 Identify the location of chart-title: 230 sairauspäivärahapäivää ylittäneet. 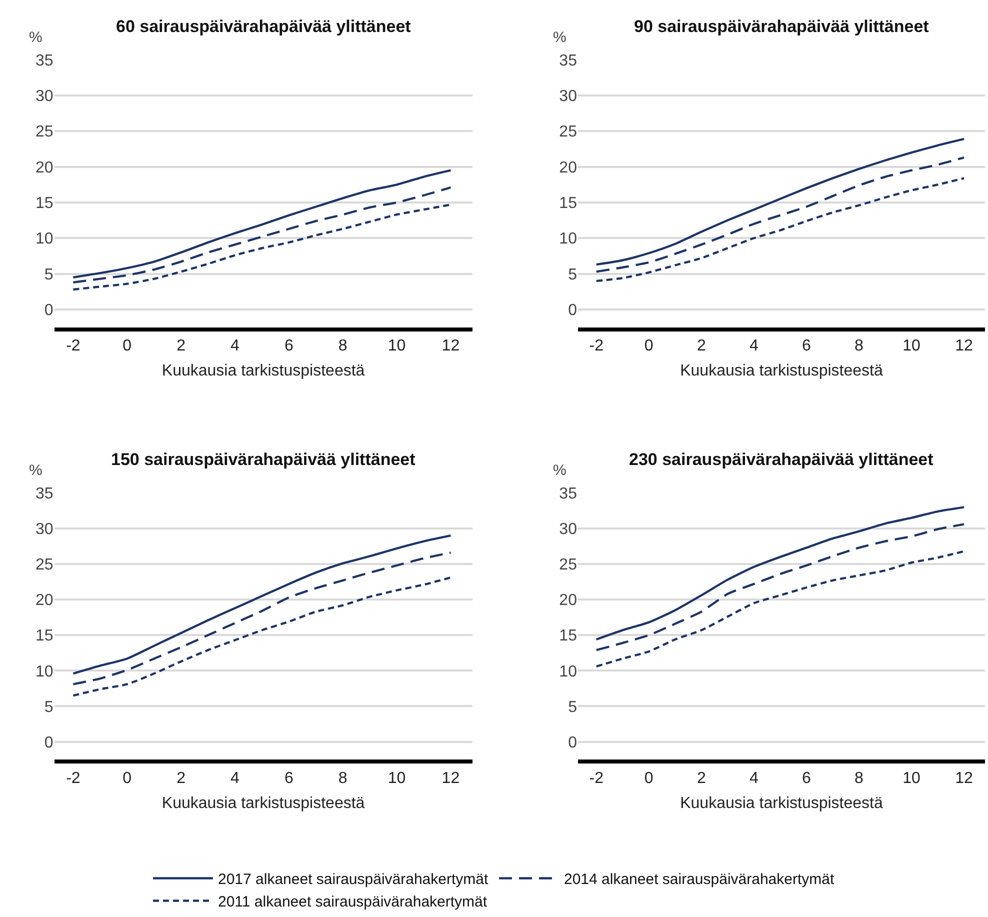
(781, 459).